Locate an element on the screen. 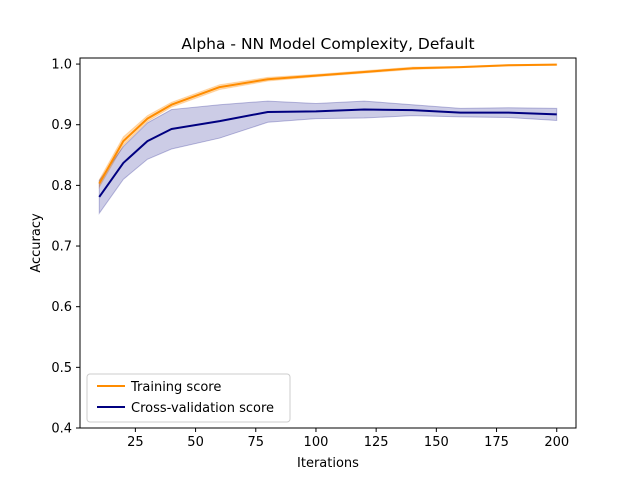  chart-title: Alpha - NN Model Complexity, Default is located at coordinates (327, 44).